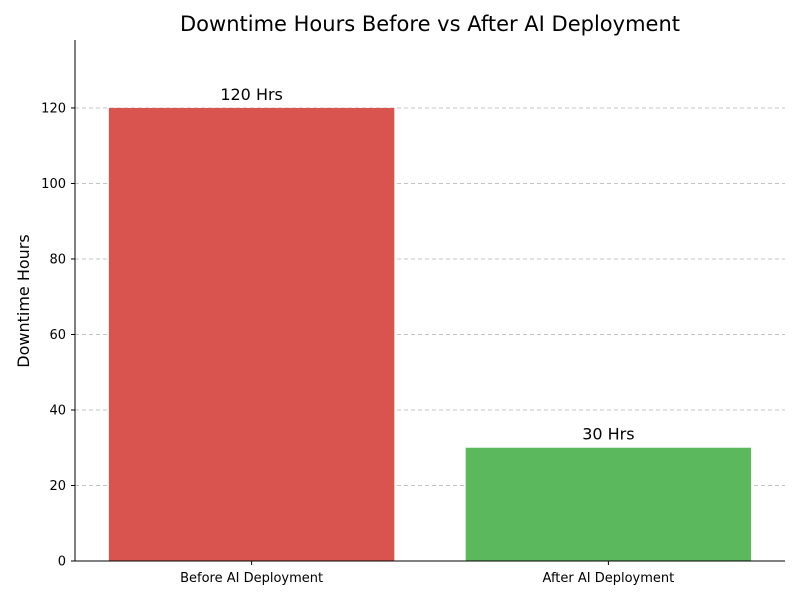  I want to click on y-tick-label: 80, so click(57, 259).